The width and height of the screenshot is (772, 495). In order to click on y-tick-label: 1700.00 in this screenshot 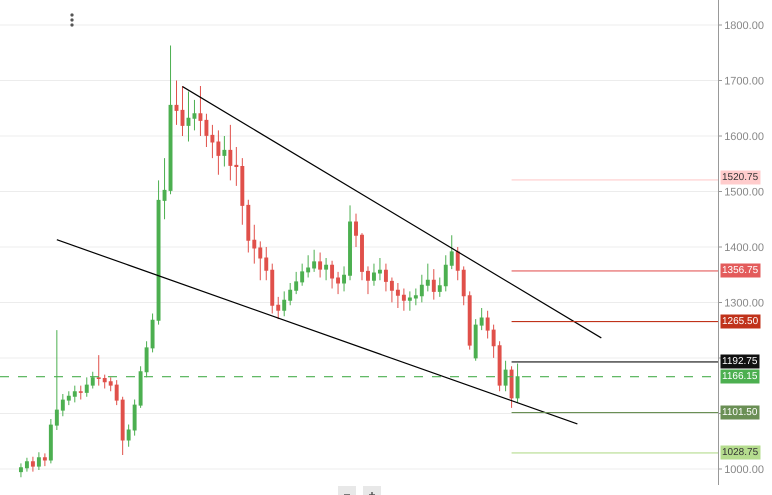, I will do `click(744, 81)`.